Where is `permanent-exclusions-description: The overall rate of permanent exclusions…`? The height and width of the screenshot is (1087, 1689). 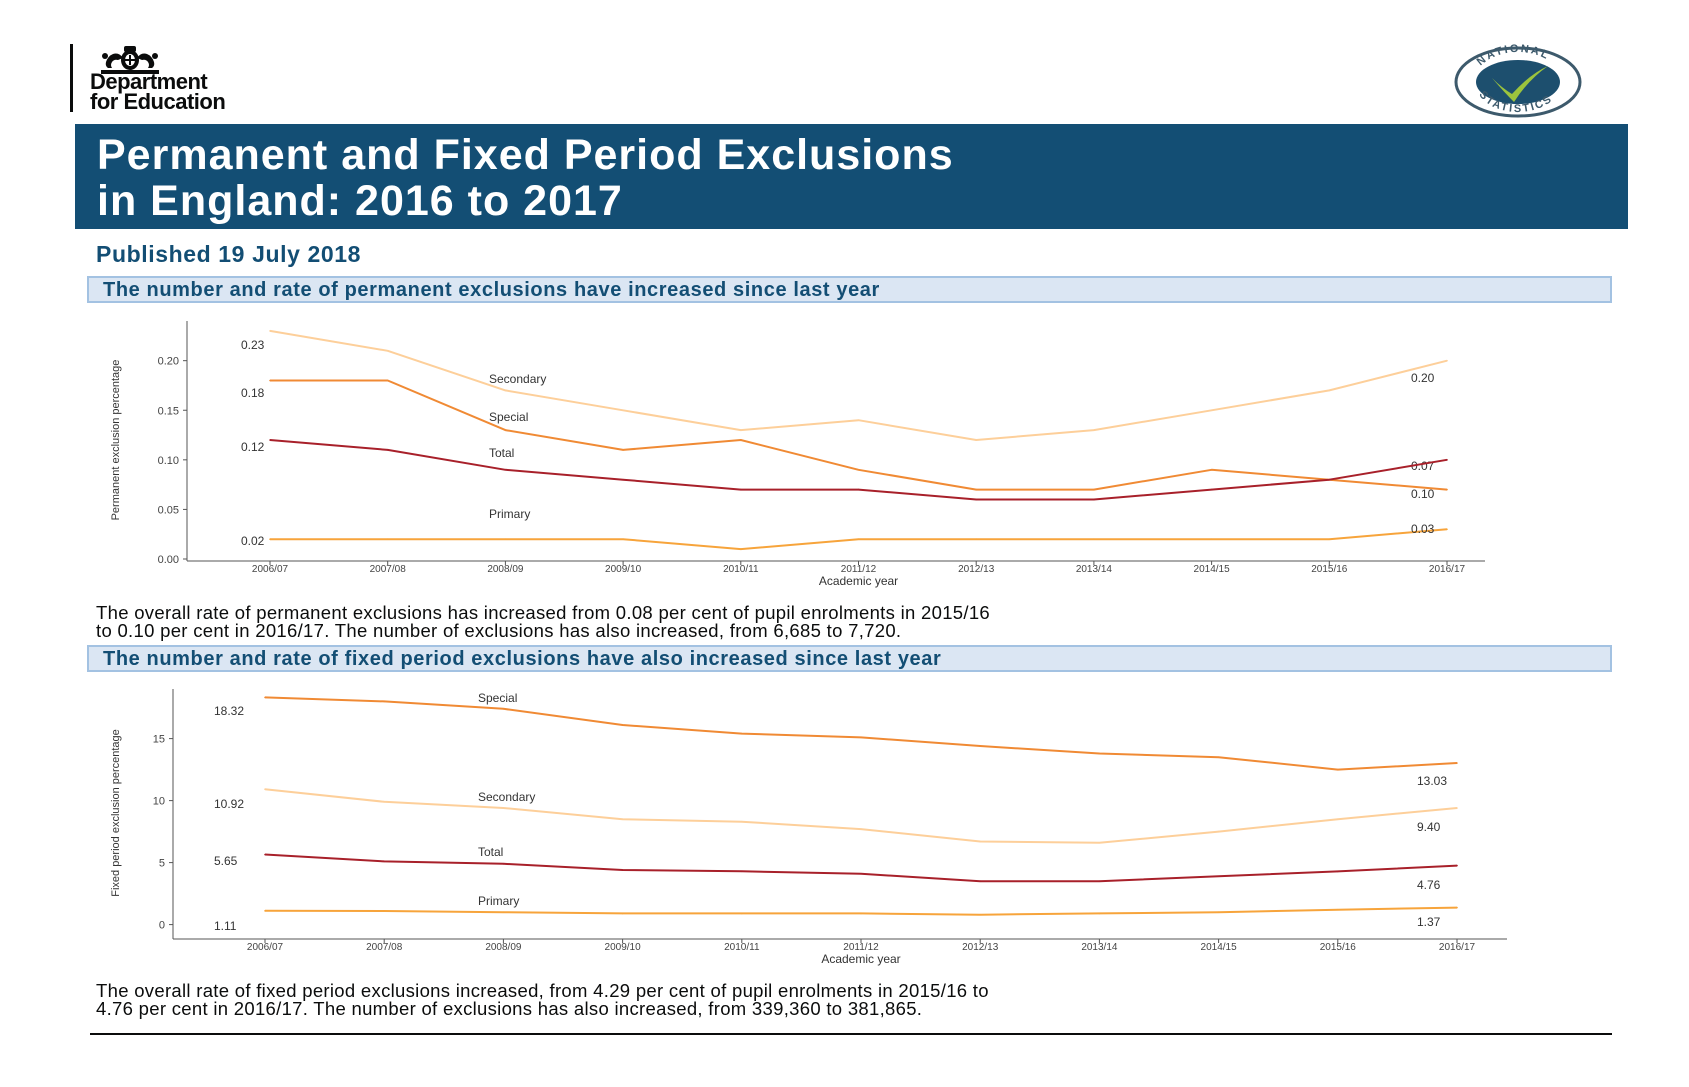
permanent-exclusions-description: The overall rate of permanent exclusions… is located at coordinates (856, 621).